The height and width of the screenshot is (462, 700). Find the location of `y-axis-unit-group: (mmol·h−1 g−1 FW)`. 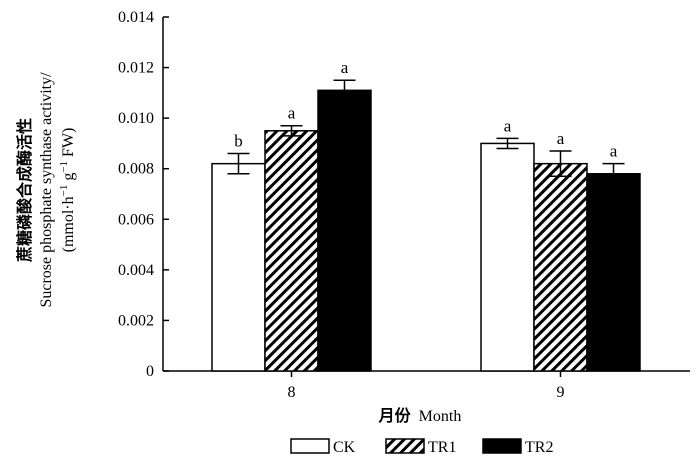

y-axis-unit-group: (mmol·h−1 g−1 FW) is located at coordinates (67, 190).